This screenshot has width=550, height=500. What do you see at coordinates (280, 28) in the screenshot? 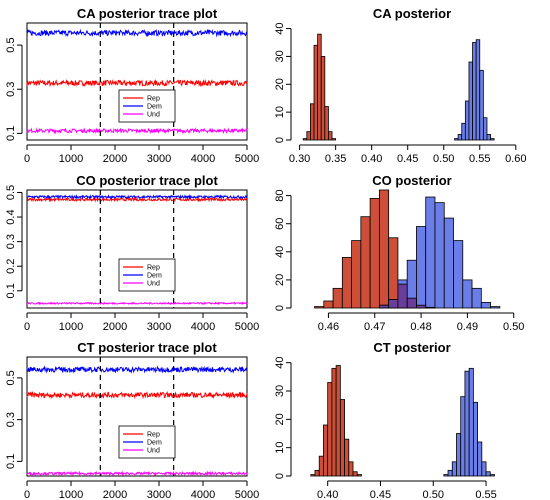
I see `ca-hist-y-tick-label-4: 40` at bounding box center [280, 28].